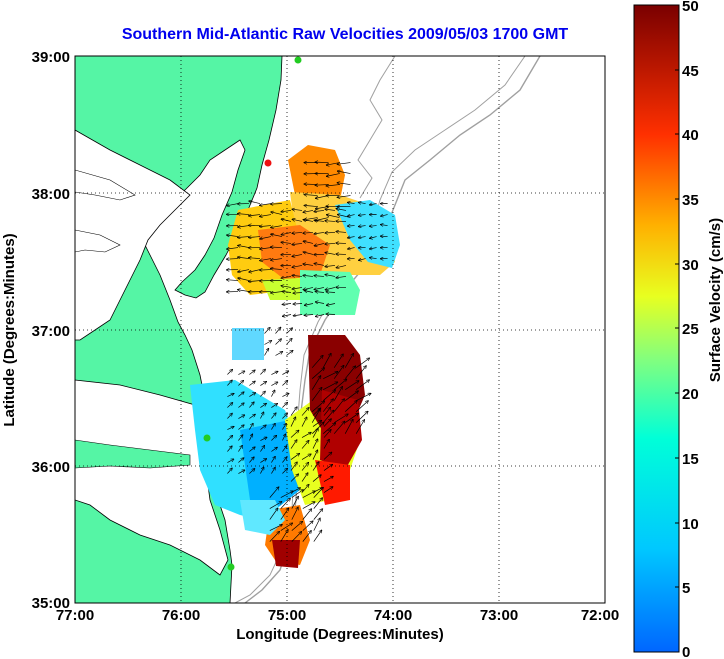 This screenshot has height=659, width=724. What do you see at coordinates (133, 454) in the screenshot?
I see `albemarle-sound` at bounding box center [133, 454].